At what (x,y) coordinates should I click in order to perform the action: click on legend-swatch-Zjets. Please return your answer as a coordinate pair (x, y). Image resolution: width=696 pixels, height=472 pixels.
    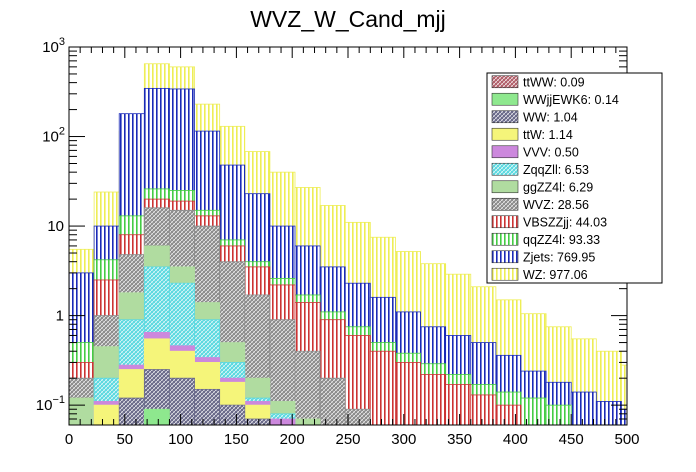
    Looking at the image, I should click on (505, 257).